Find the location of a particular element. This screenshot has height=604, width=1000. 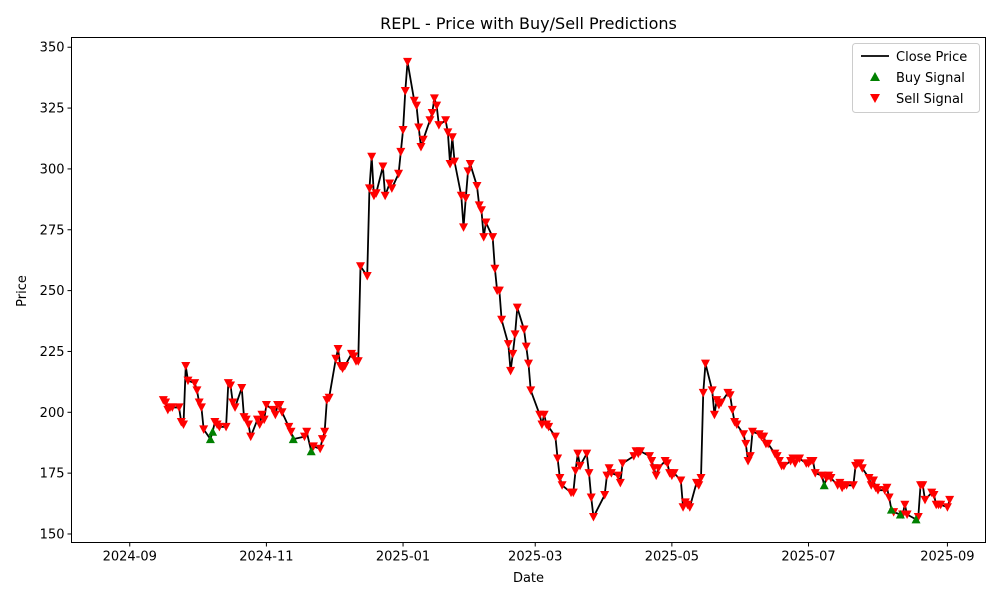

legend-buy-marker is located at coordinates (875, 76).